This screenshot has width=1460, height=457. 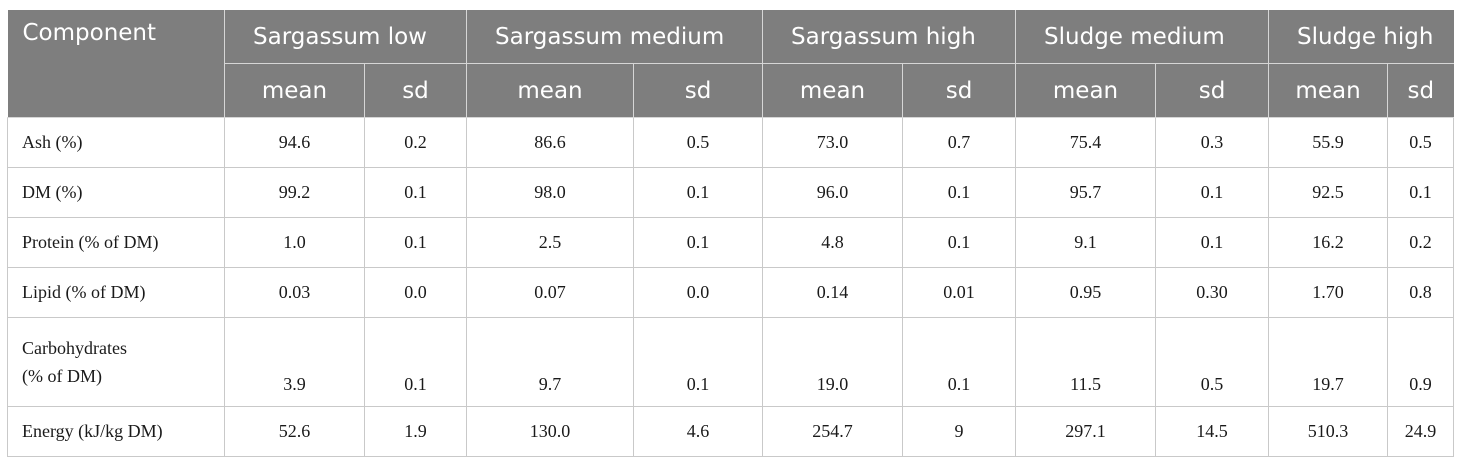 I want to click on row-label-line: Carbohydrates, so click(x=74, y=348).